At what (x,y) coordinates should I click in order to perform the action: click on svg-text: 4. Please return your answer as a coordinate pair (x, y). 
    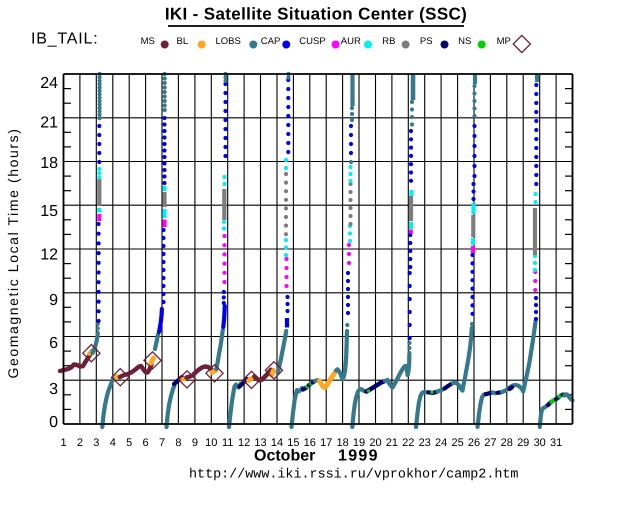
    Looking at the image, I should click on (113, 443).